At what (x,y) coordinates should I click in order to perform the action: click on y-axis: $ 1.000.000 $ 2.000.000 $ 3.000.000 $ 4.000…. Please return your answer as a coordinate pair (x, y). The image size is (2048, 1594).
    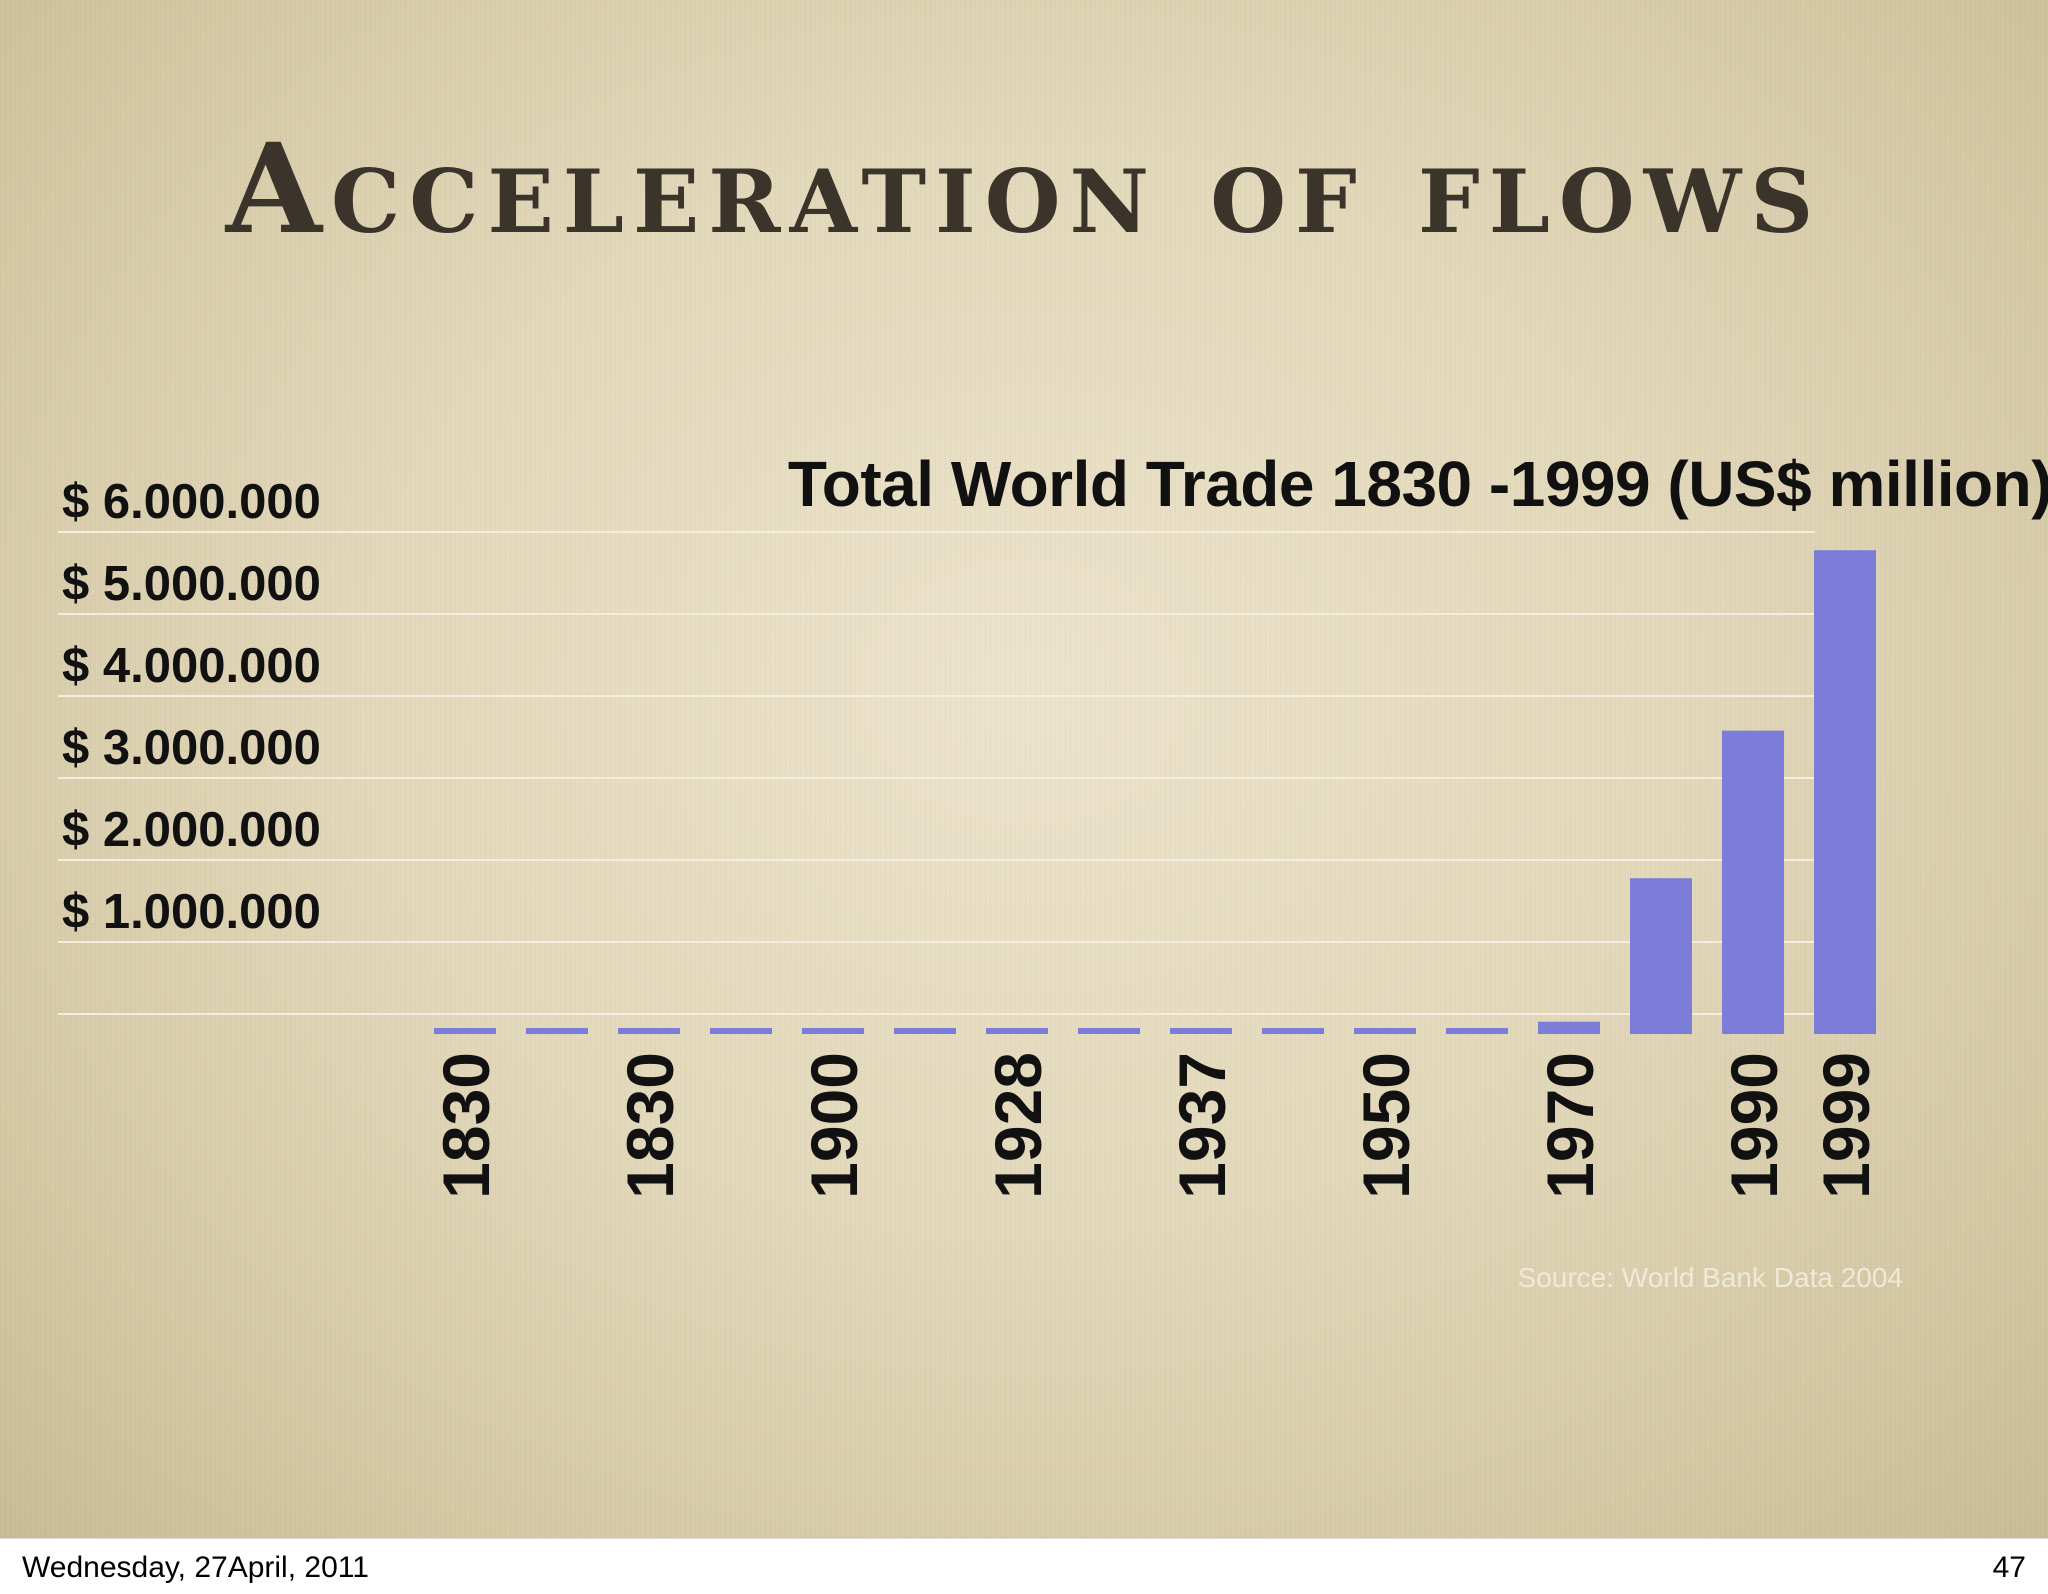
    Looking at the image, I should click on (191, 707).